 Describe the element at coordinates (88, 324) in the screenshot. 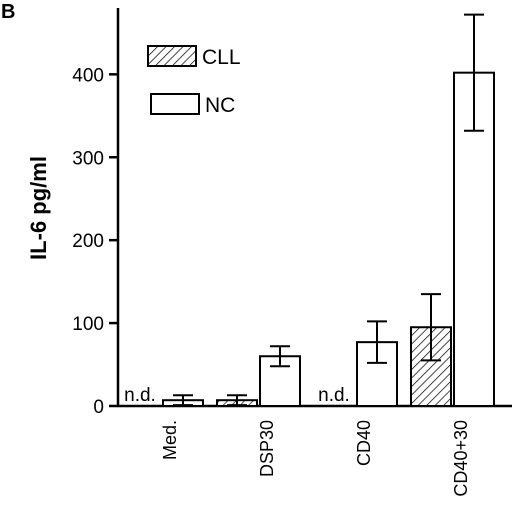

I see `y-tick-label-100: 100` at that location.